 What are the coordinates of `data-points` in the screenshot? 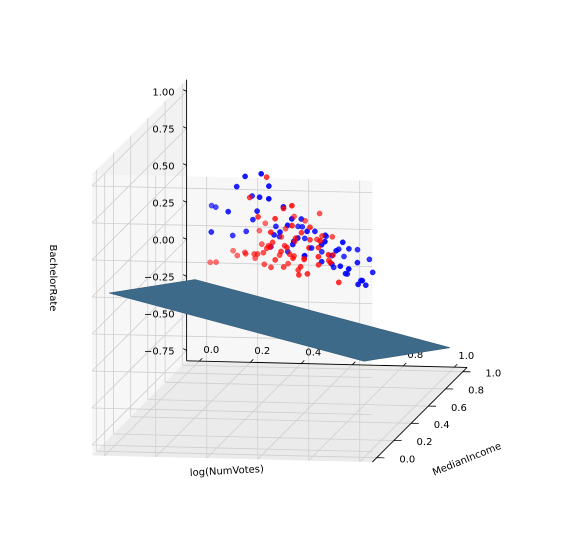 It's located at (291, 229).